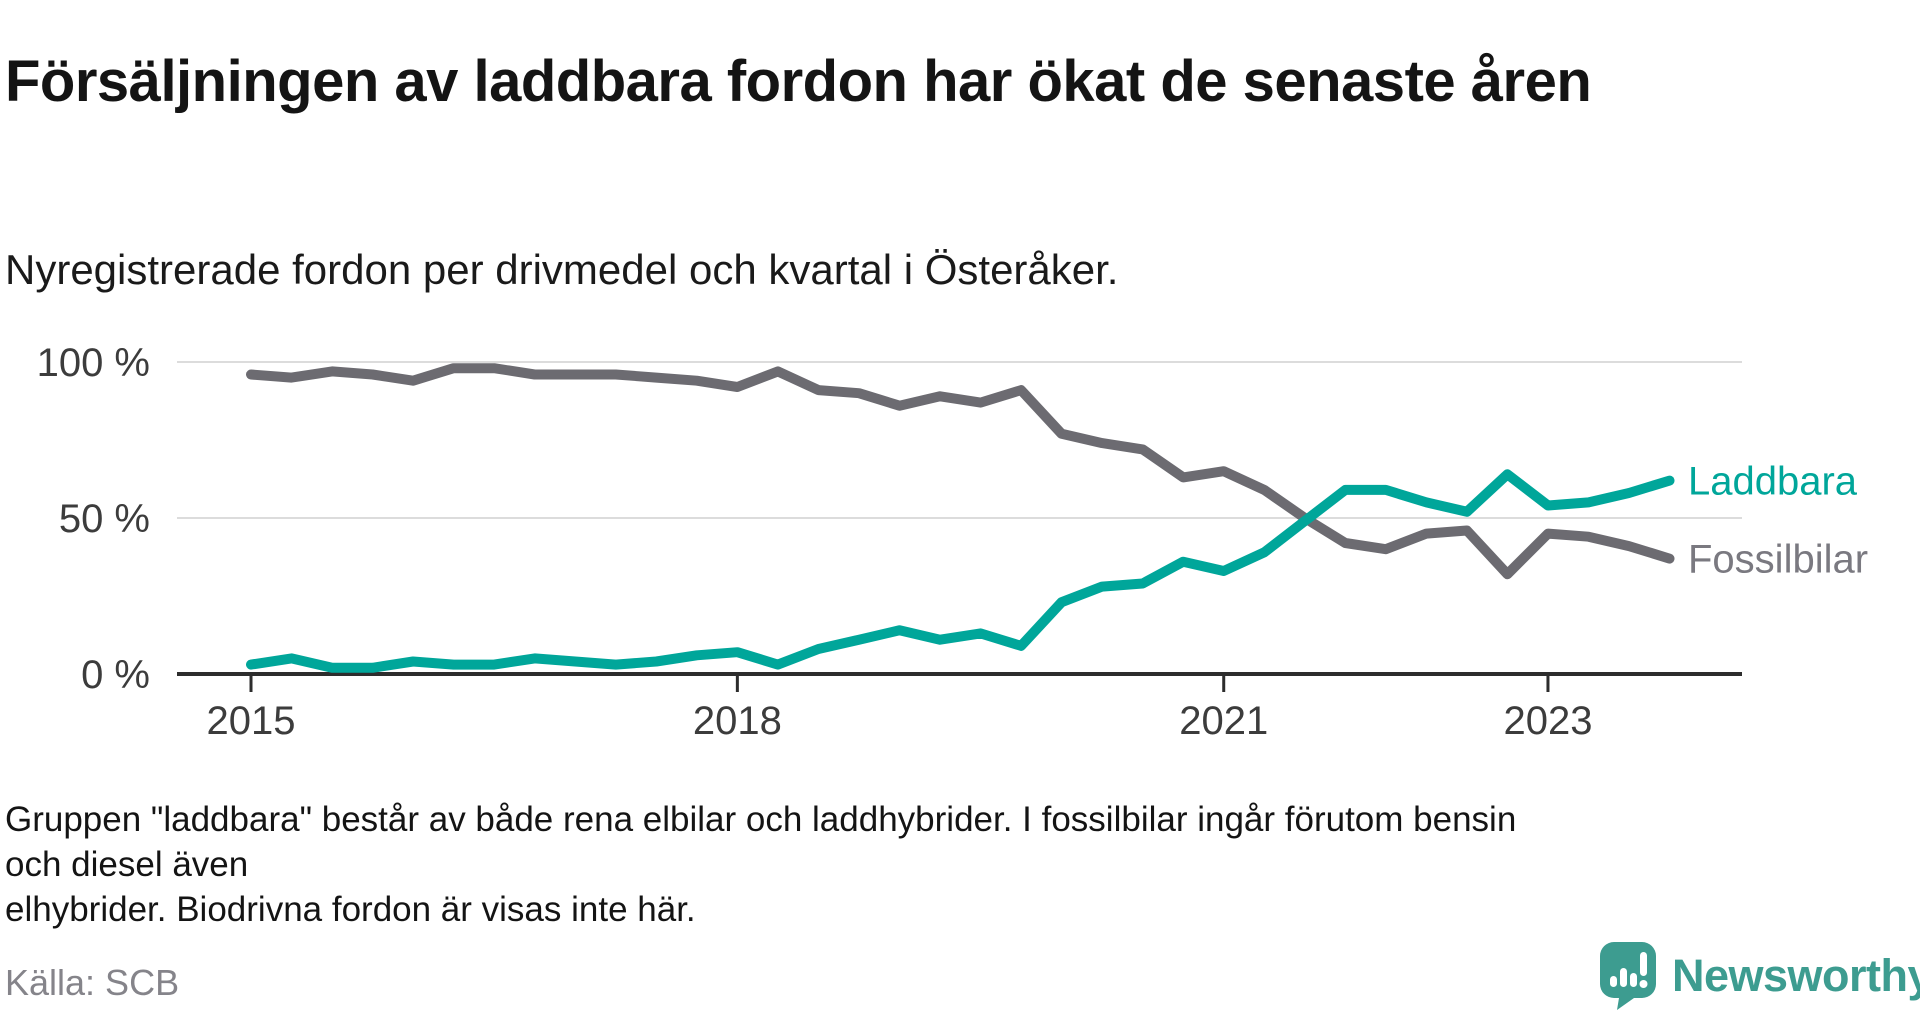 The width and height of the screenshot is (1920, 1010). What do you see at coordinates (92, 982) in the screenshot?
I see `source-note: Källa: SCB` at bounding box center [92, 982].